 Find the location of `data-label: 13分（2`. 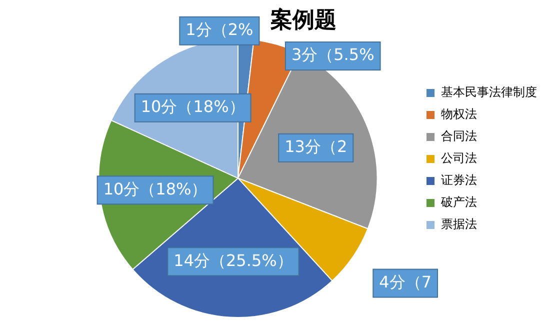

data-label: 13分（2 is located at coordinates (316, 146).